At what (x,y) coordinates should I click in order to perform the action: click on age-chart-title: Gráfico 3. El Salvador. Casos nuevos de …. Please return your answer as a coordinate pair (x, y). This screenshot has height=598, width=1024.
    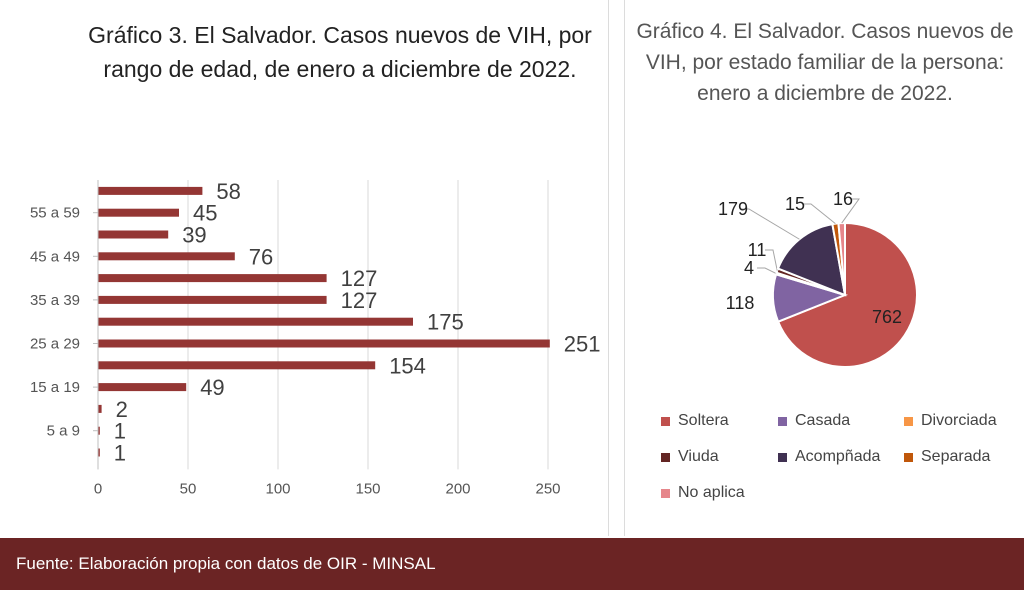
    Looking at the image, I should click on (340, 52).